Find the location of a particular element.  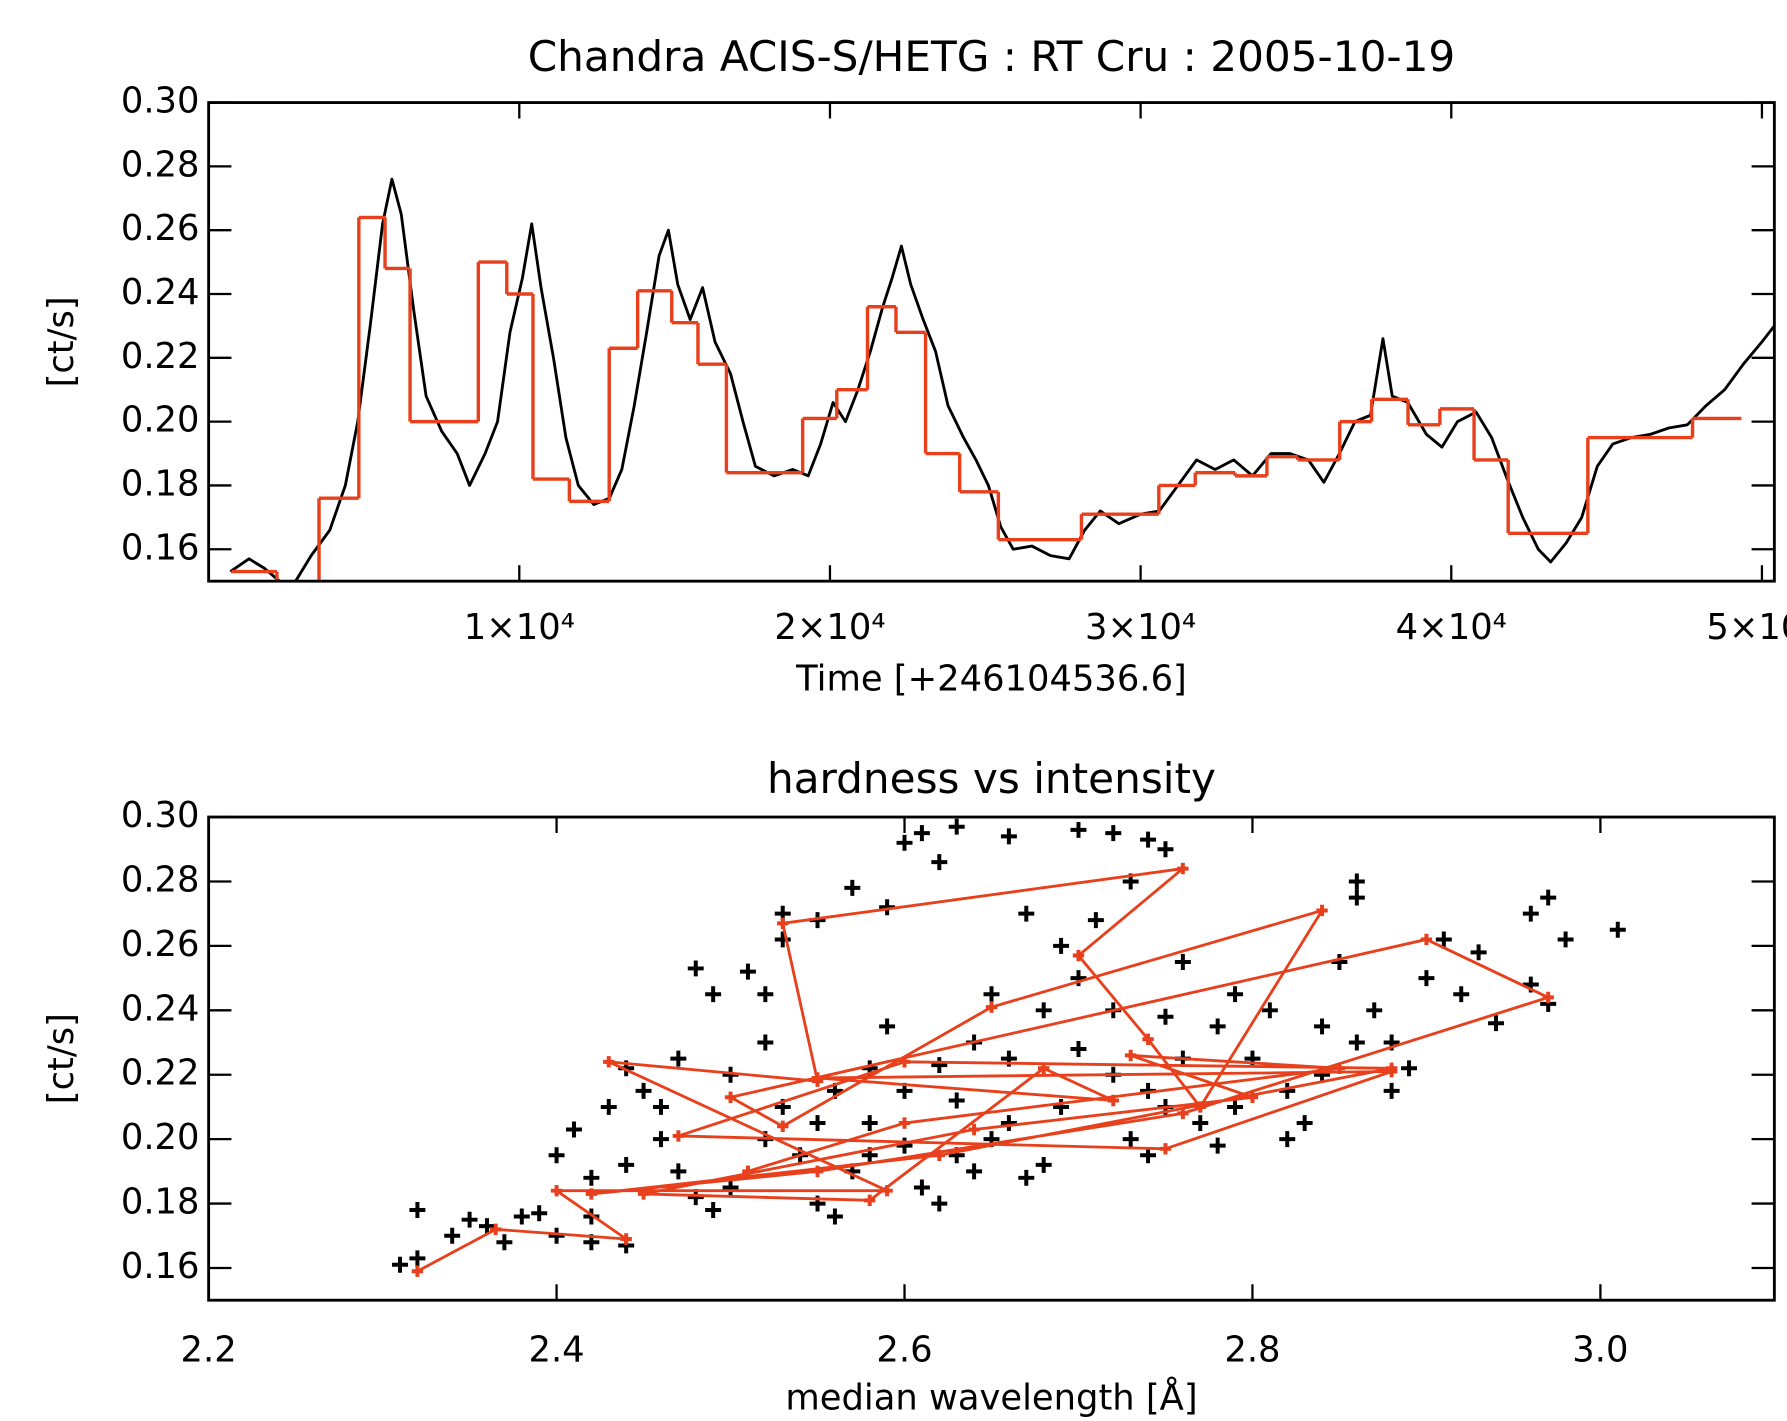

x-axis-label: median wavelength [Å] is located at coordinates (991, 1396).